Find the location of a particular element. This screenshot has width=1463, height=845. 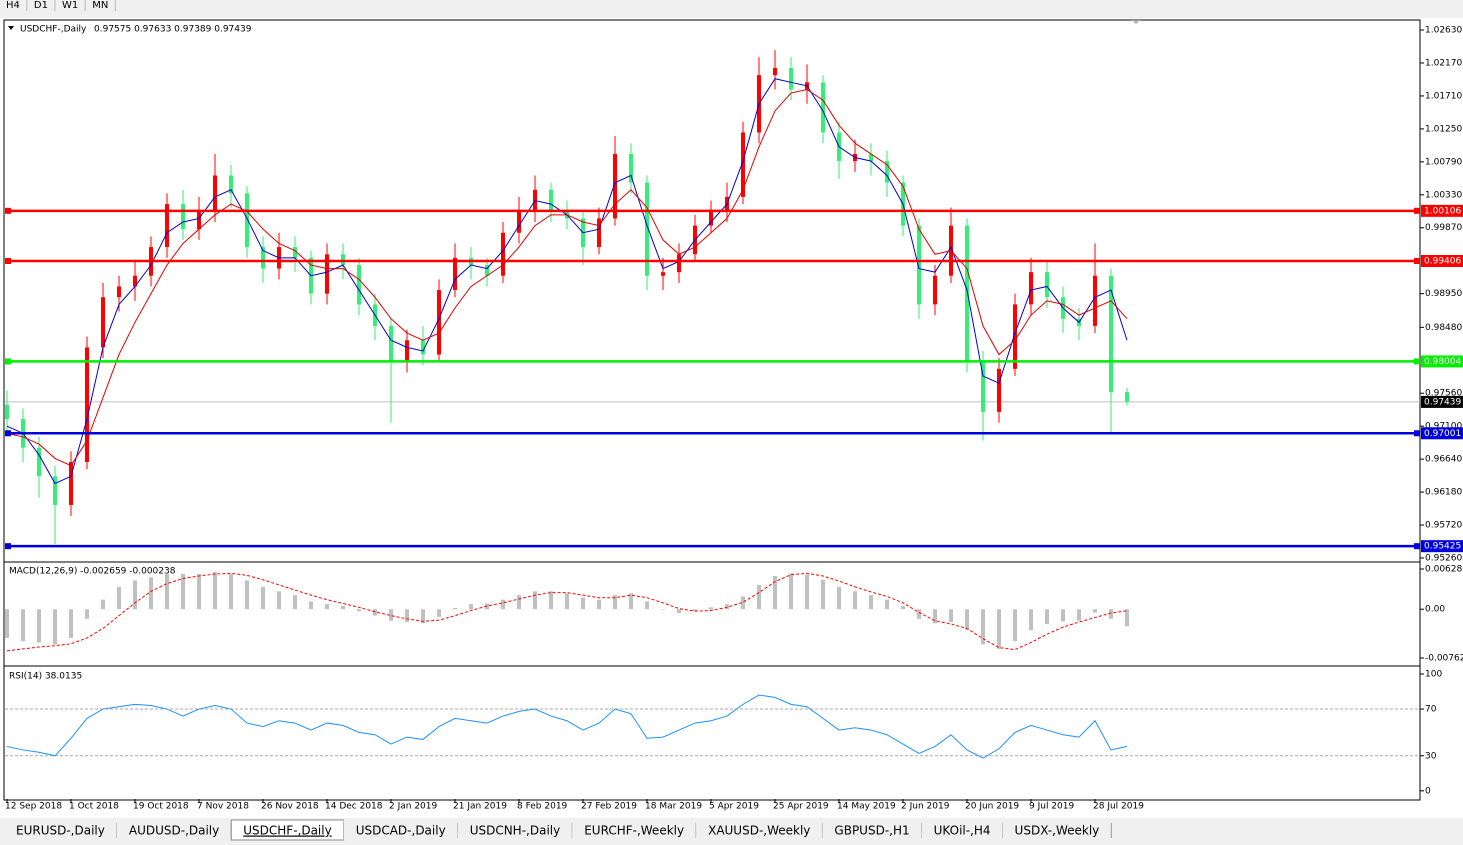

rsi-title: RSI(14) 38.0135 is located at coordinates (45, 677).